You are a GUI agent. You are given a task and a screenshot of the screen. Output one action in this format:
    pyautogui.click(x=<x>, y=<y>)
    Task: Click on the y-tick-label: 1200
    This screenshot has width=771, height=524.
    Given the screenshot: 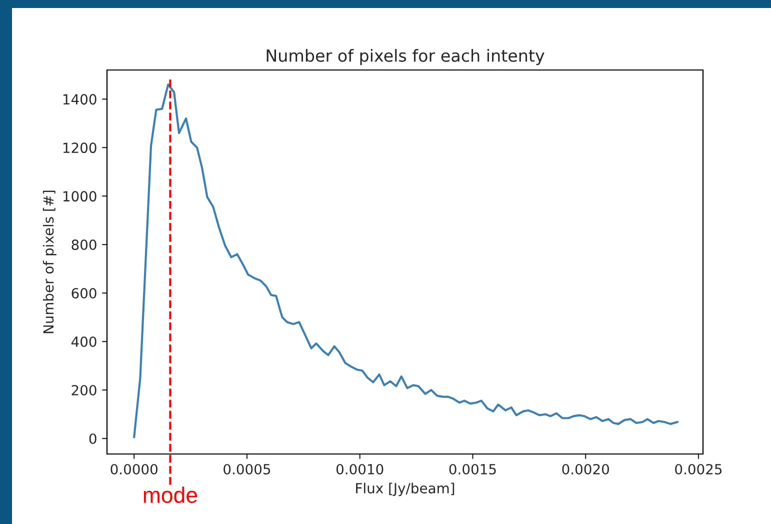 What is the action you would take?
    pyautogui.click(x=79, y=148)
    